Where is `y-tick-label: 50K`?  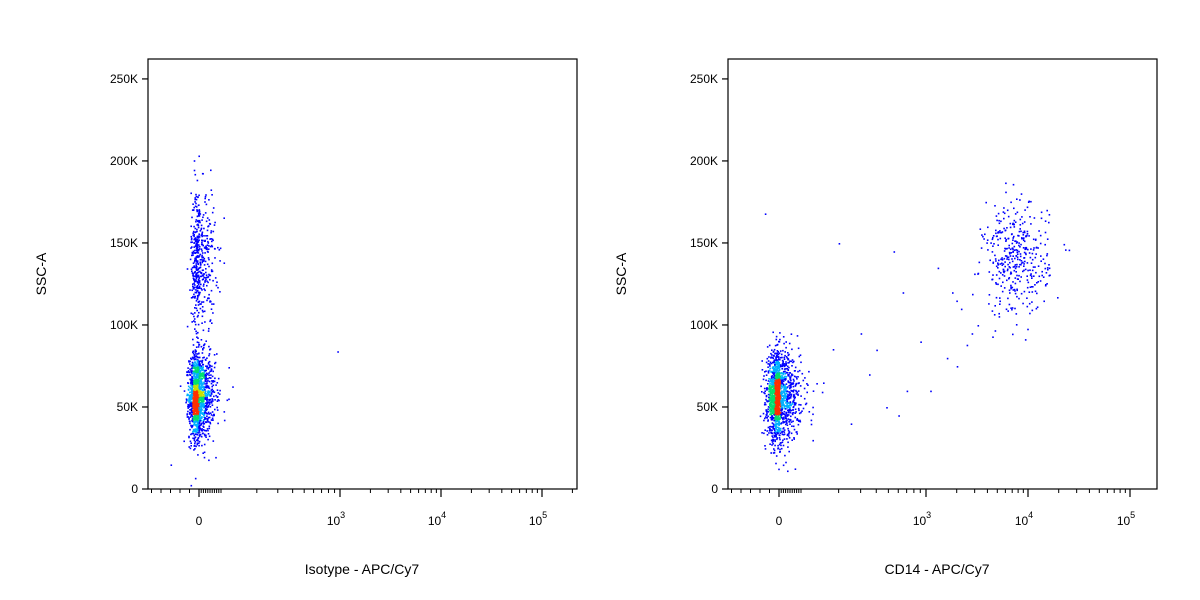 y-tick-label: 50K is located at coordinates (127, 407).